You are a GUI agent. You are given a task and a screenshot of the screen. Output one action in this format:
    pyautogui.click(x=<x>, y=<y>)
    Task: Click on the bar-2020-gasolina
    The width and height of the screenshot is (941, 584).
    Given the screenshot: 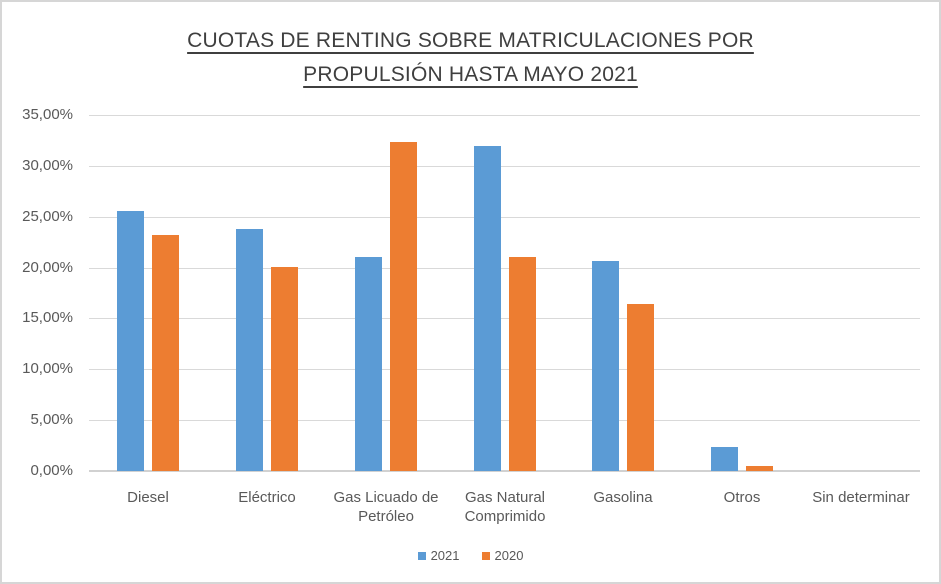 What is the action you would take?
    pyautogui.click(x=640, y=387)
    